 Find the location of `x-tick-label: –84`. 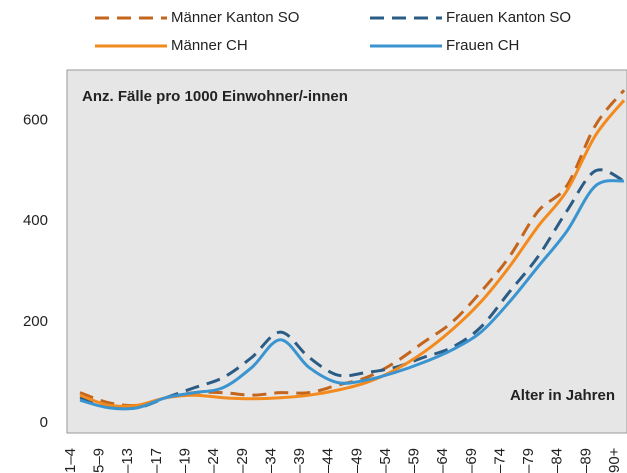

x-tick-label: –84 is located at coordinates (557, 460).